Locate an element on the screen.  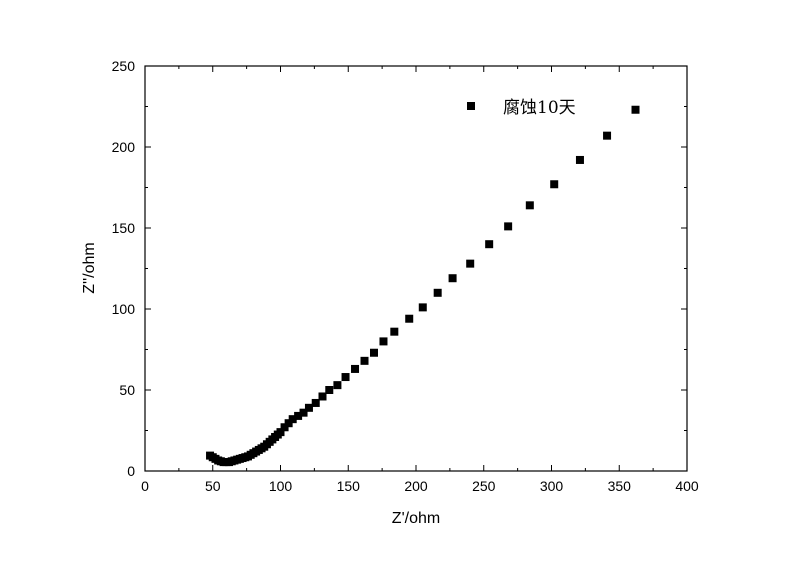
x-tick-label: 0 is located at coordinates (145, 486).